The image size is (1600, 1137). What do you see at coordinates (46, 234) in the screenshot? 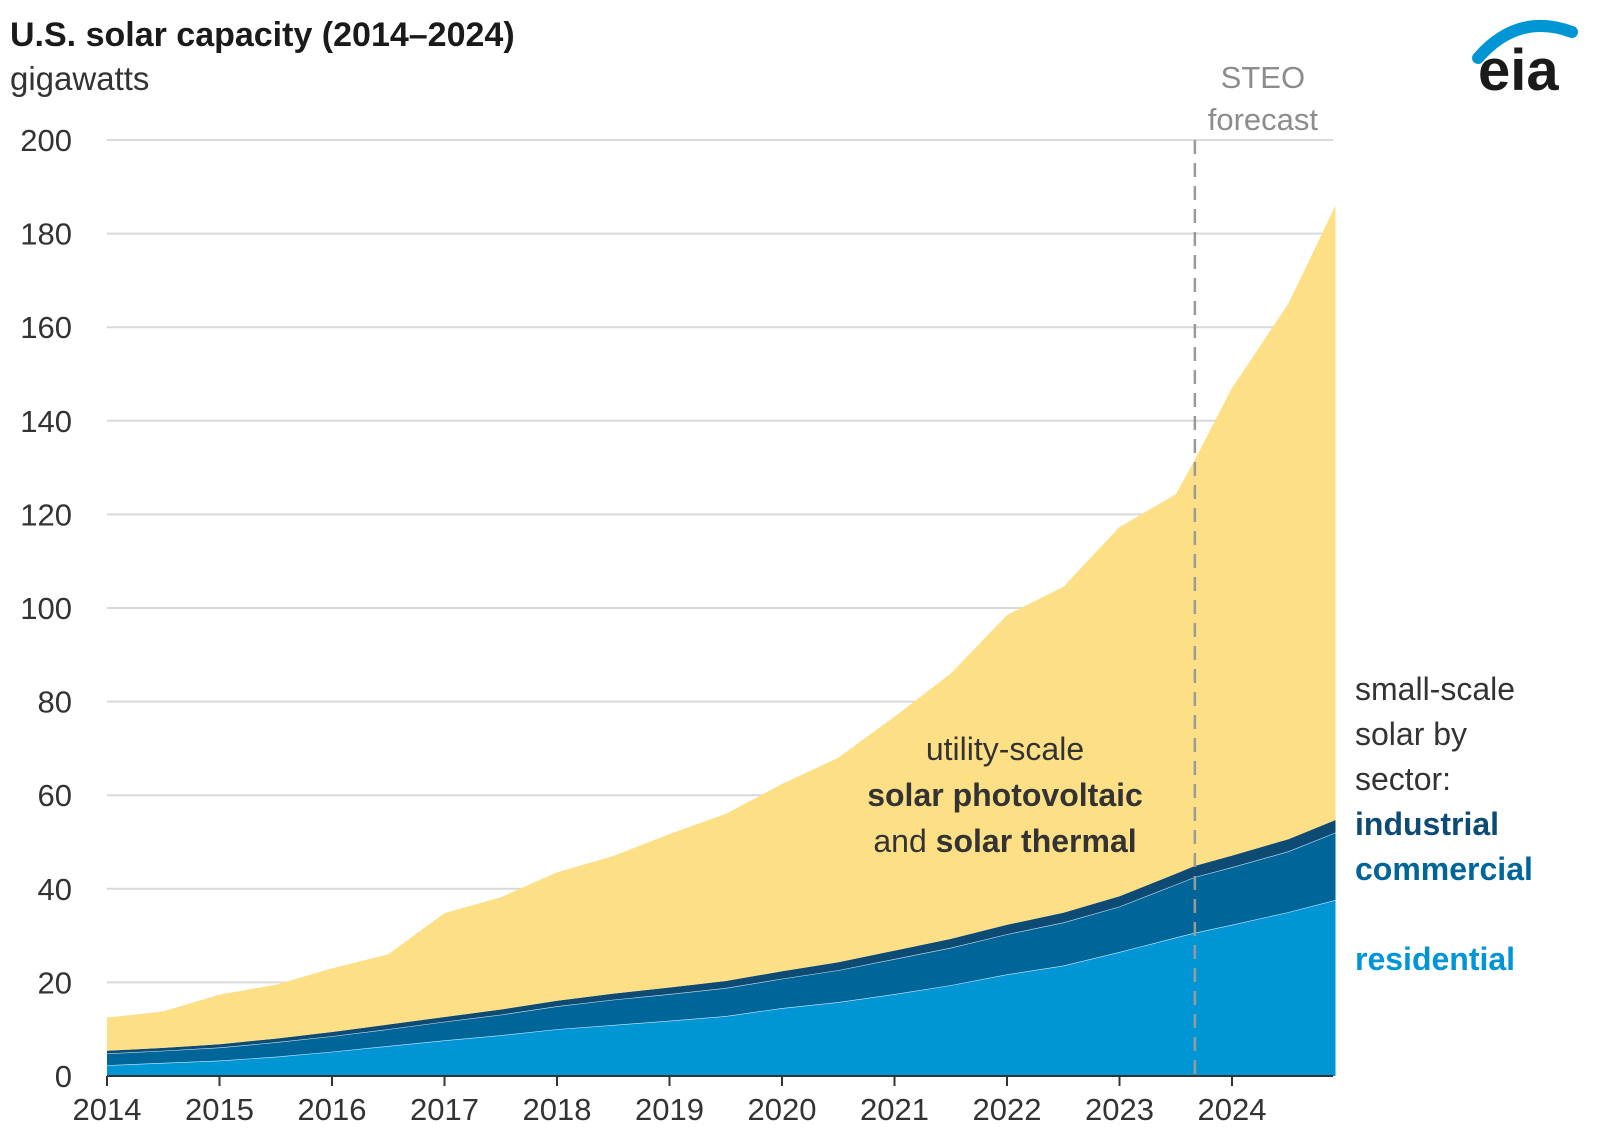
I see `y-tick-label-180: 180` at bounding box center [46, 234].